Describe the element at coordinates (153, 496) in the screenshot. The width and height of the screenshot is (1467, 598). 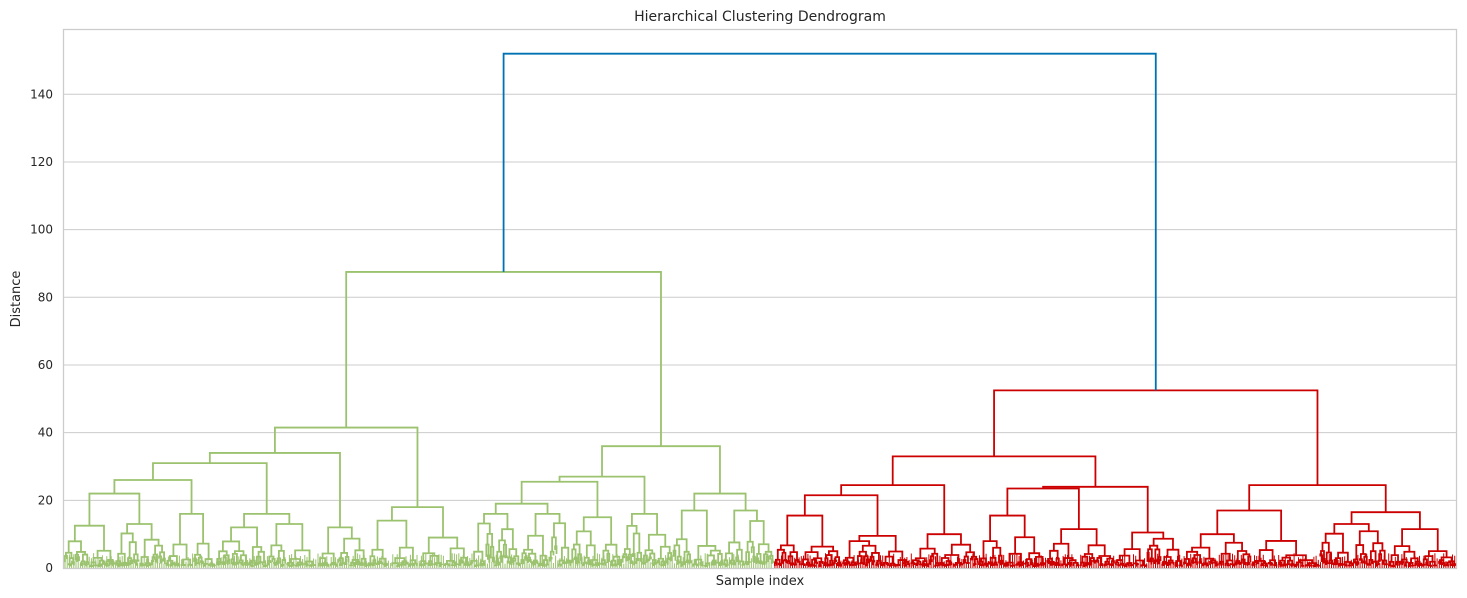
I see `link-A1a1a` at that location.